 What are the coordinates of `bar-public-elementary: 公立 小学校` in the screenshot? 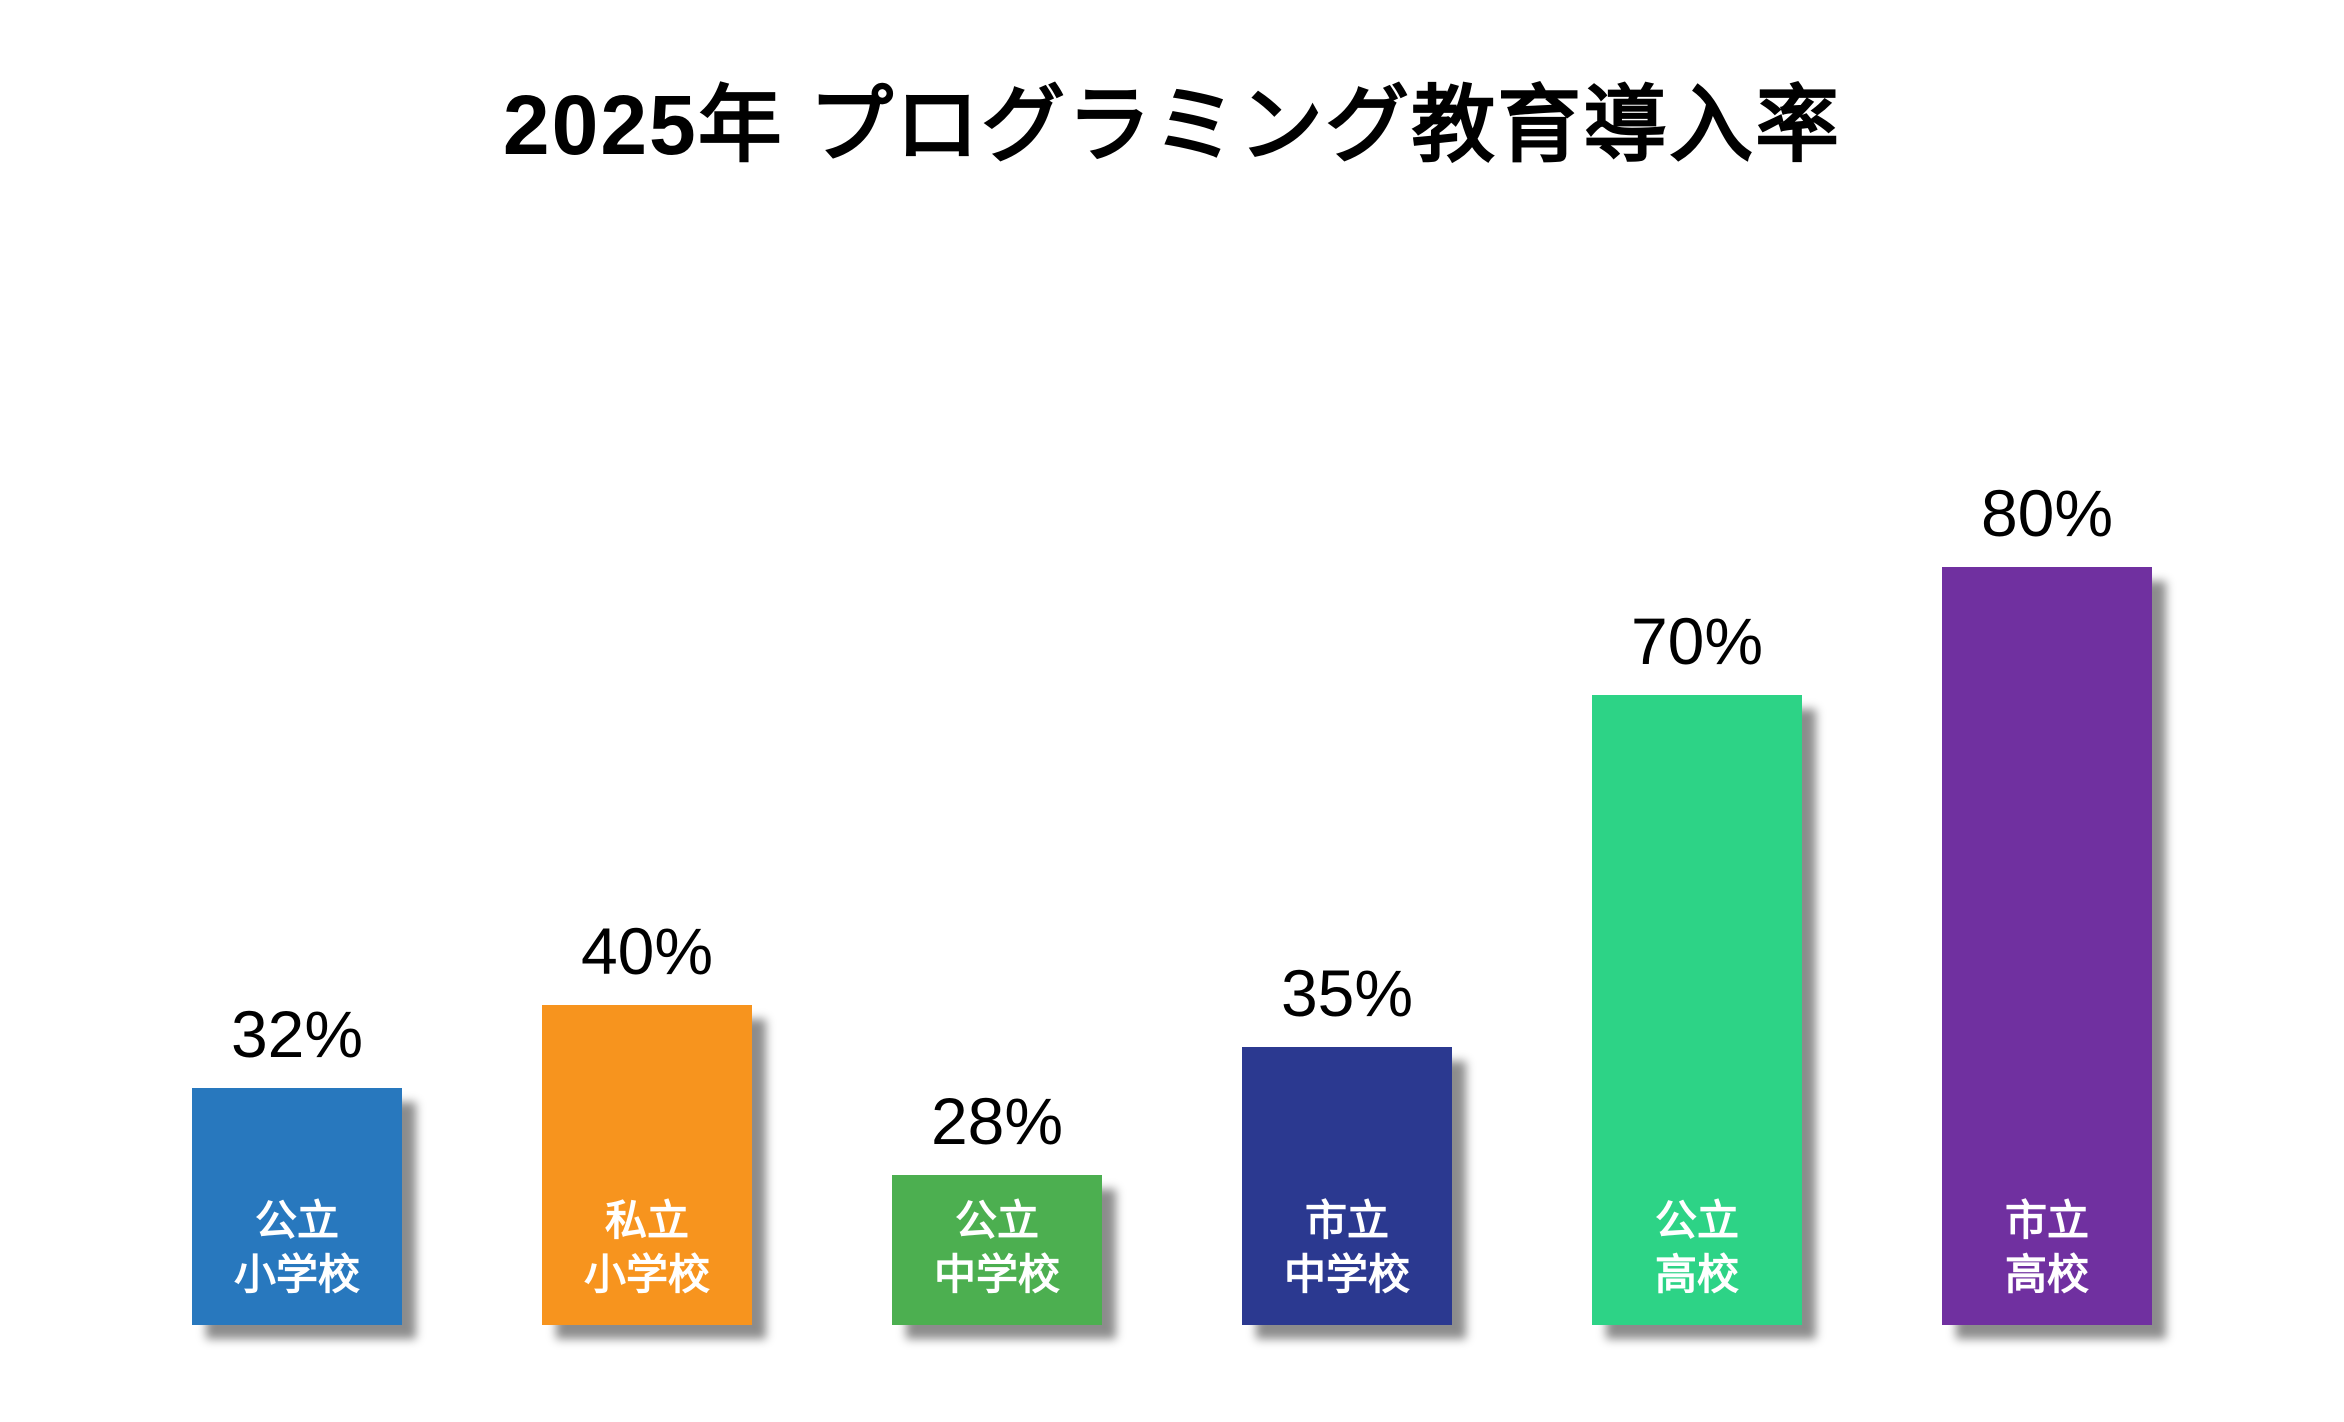 It's located at (297, 1206).